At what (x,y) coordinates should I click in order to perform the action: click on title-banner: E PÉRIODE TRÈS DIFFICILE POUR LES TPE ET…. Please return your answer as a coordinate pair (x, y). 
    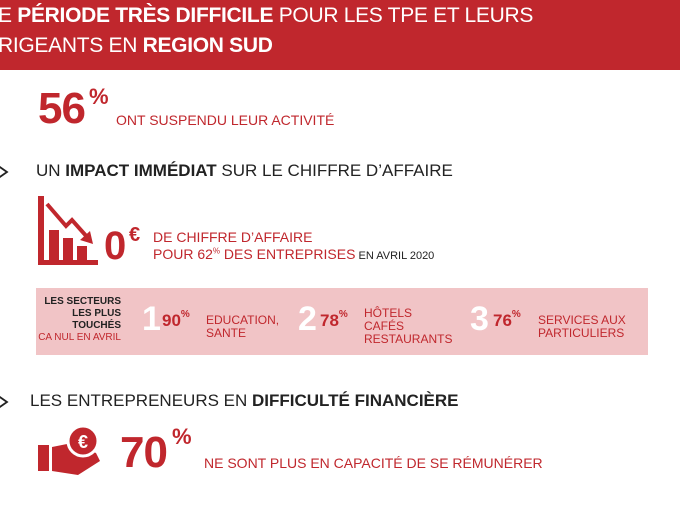
    Looking at the image, I should click on (340, 35).